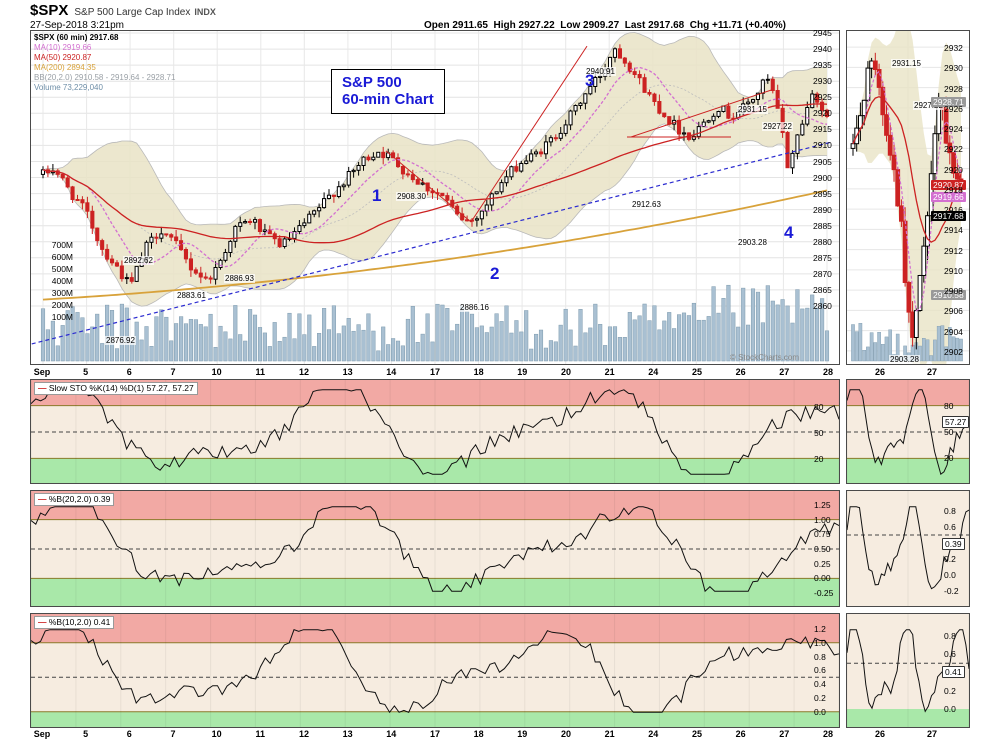  What do you see at coordinates (522, 734) in the screenshot?
I see `x-axis-label-19: 19` at bounding box center [522, 734].